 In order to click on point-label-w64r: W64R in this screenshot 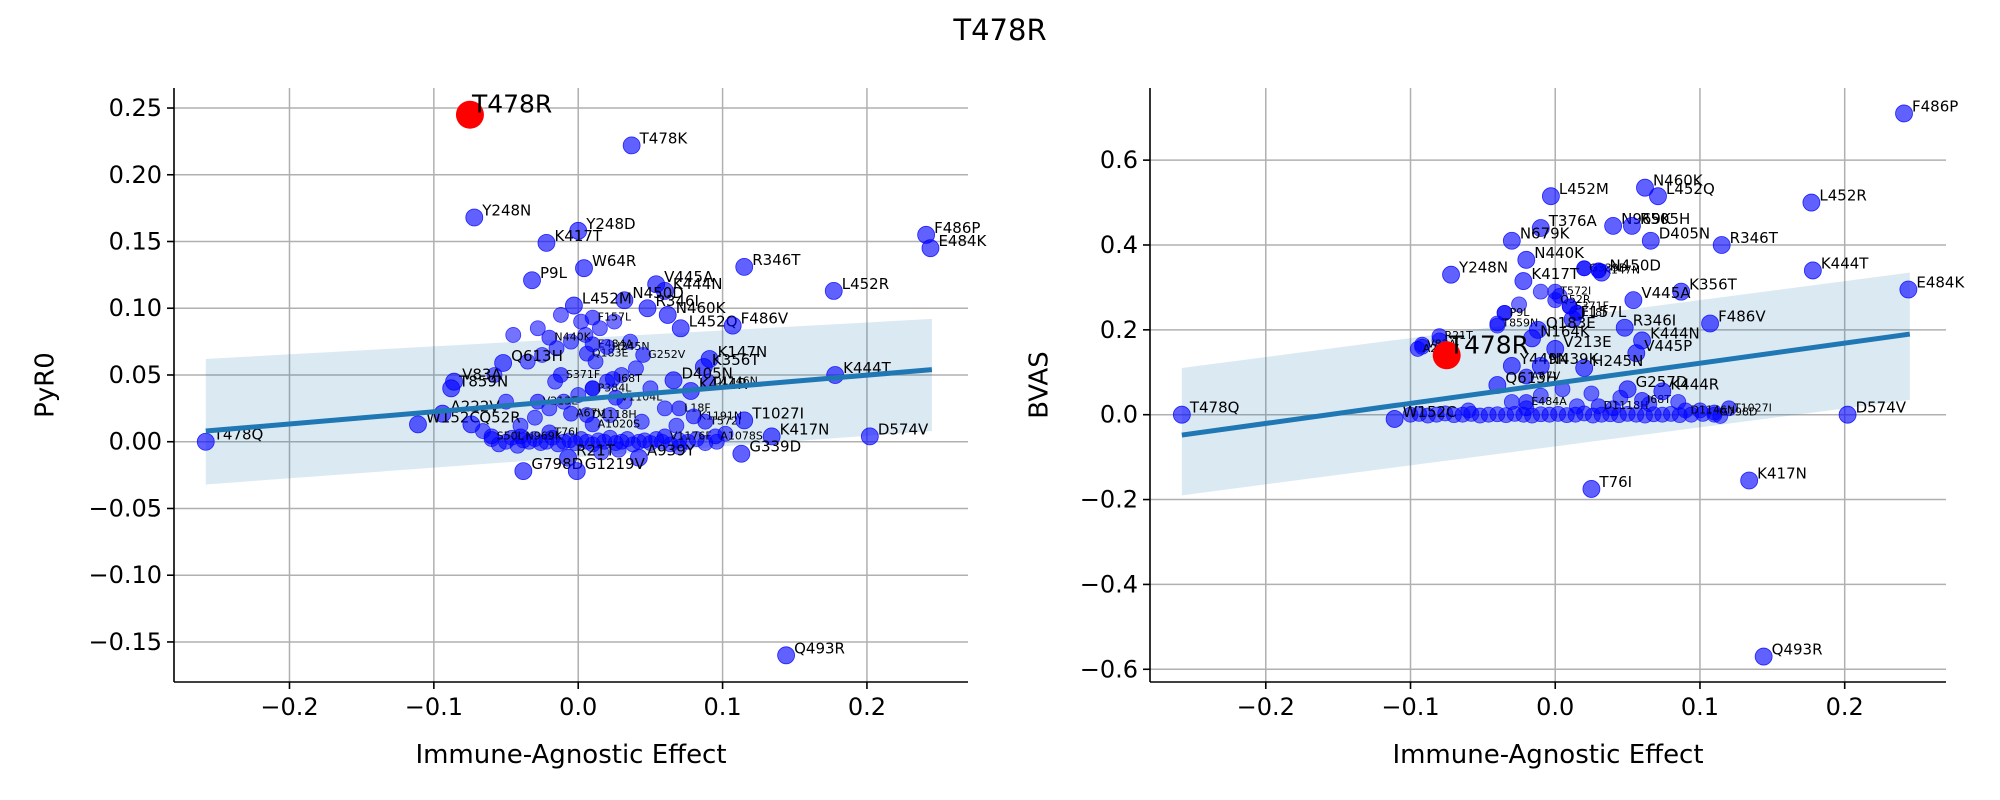, I will do `click(614, 261)`.